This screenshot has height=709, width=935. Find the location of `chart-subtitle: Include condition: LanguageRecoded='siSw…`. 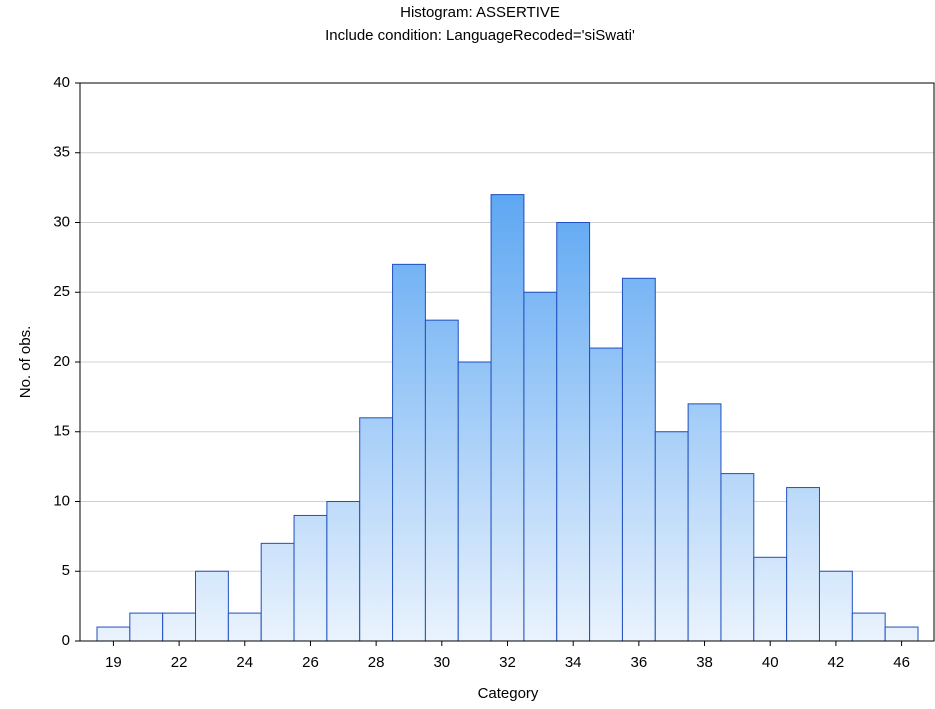

chart-subtitle: Include condition: LanguageRecoded='siSw… is located at coordinates (480, 35).